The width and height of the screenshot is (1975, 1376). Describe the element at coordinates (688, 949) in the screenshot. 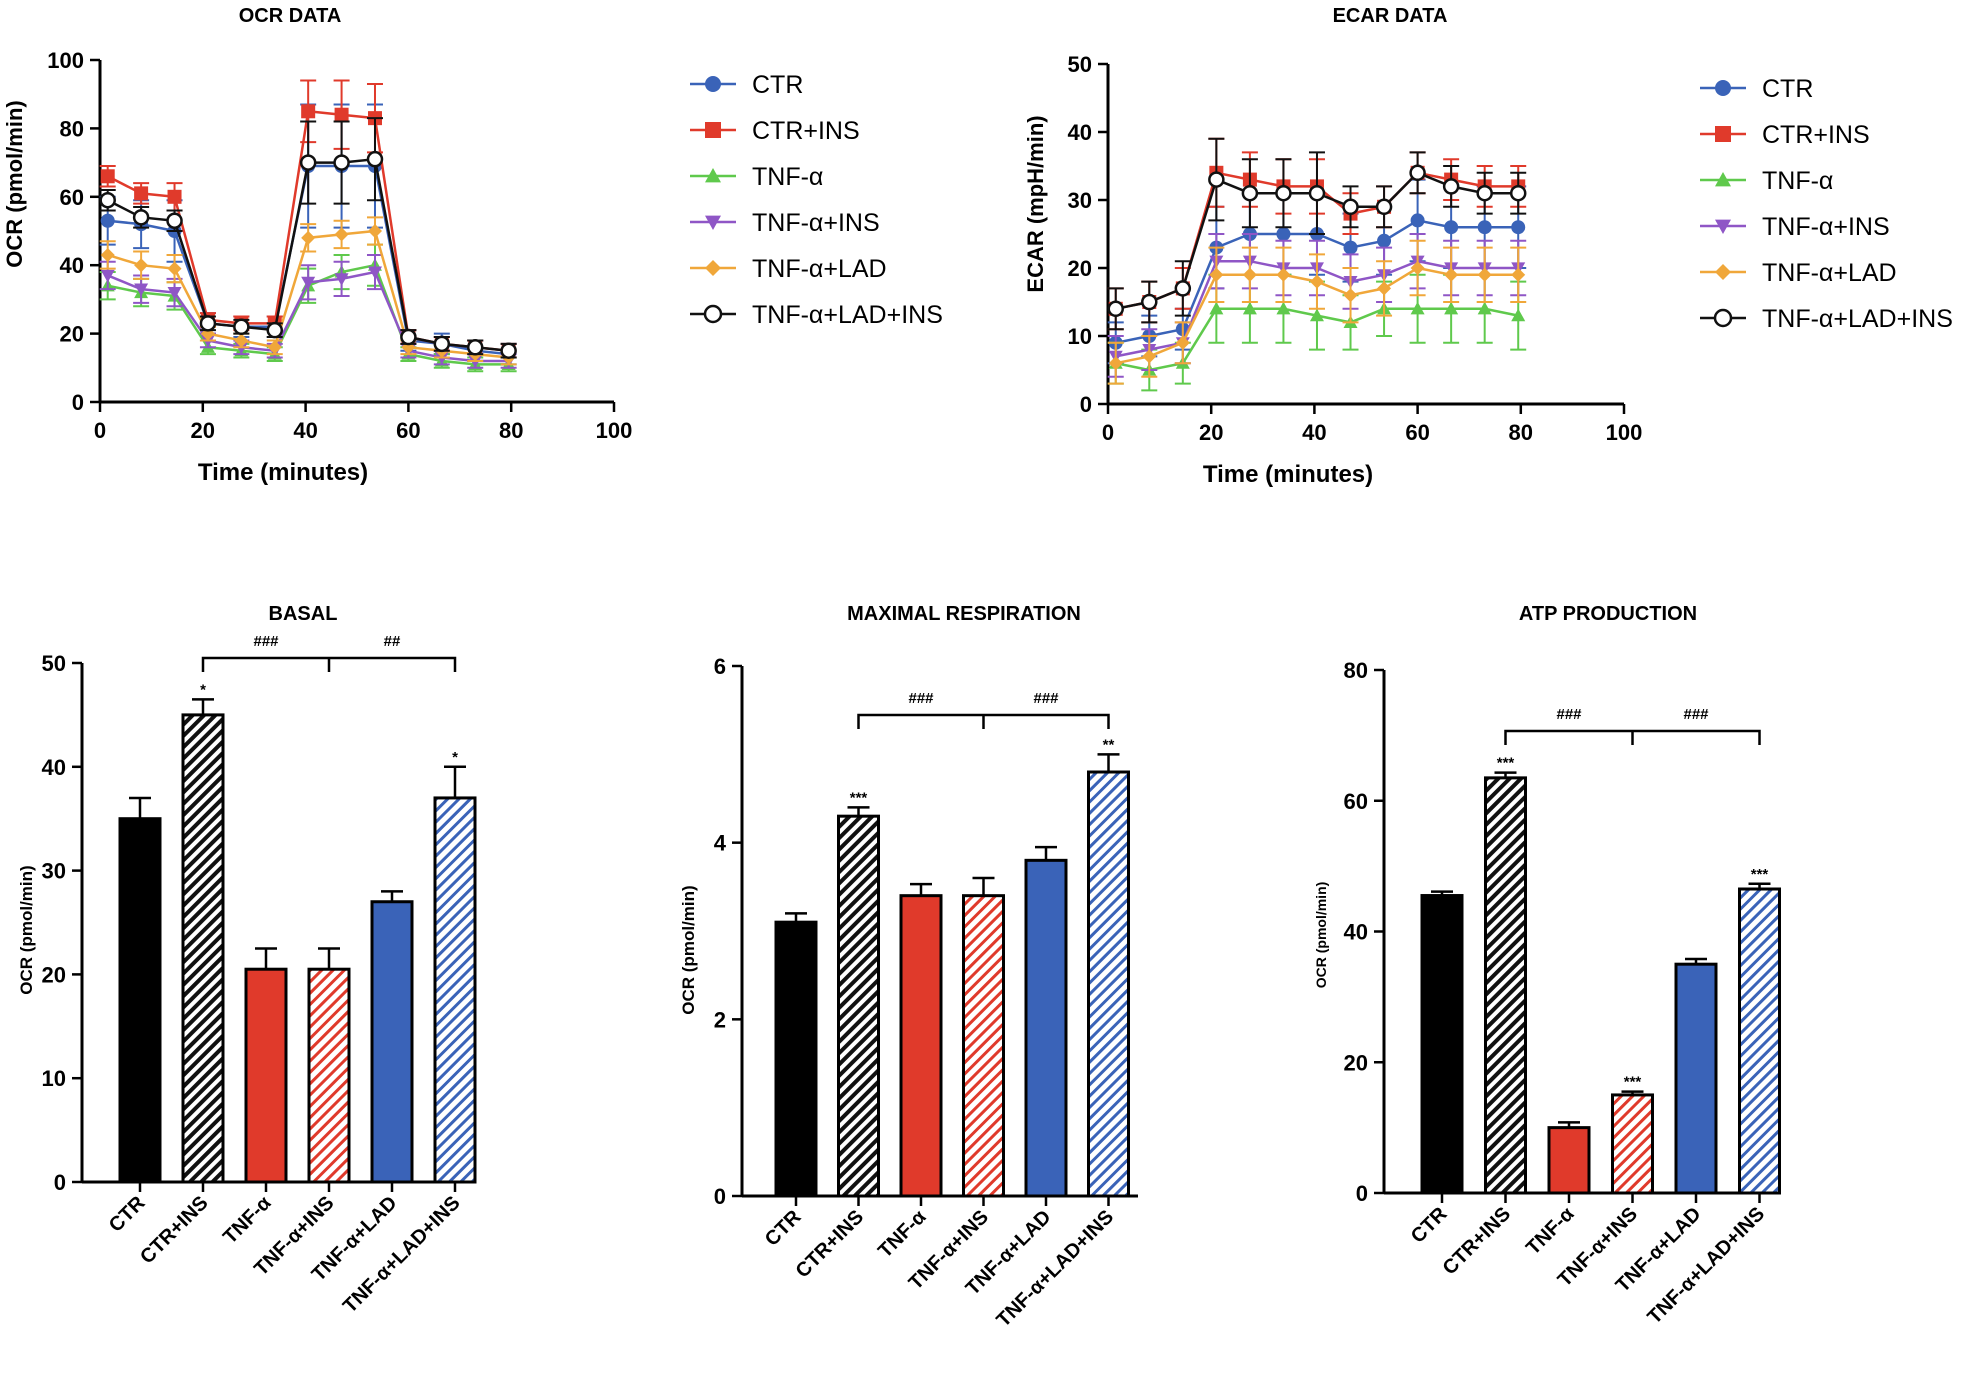

I see `y-axis-label: OCR (pmol/min)` at that location.